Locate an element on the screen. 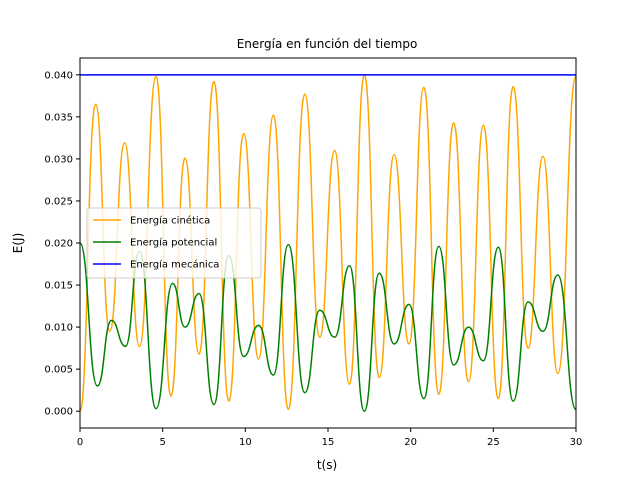 This screenshot has width=640, height=480. x-axis: 0 5 10 15 20 25 30 is located at coordinates (330, 438).